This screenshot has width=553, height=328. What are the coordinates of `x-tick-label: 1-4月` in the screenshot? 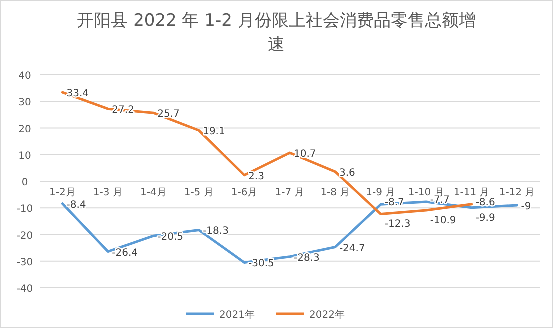 It's located at (153, 193).